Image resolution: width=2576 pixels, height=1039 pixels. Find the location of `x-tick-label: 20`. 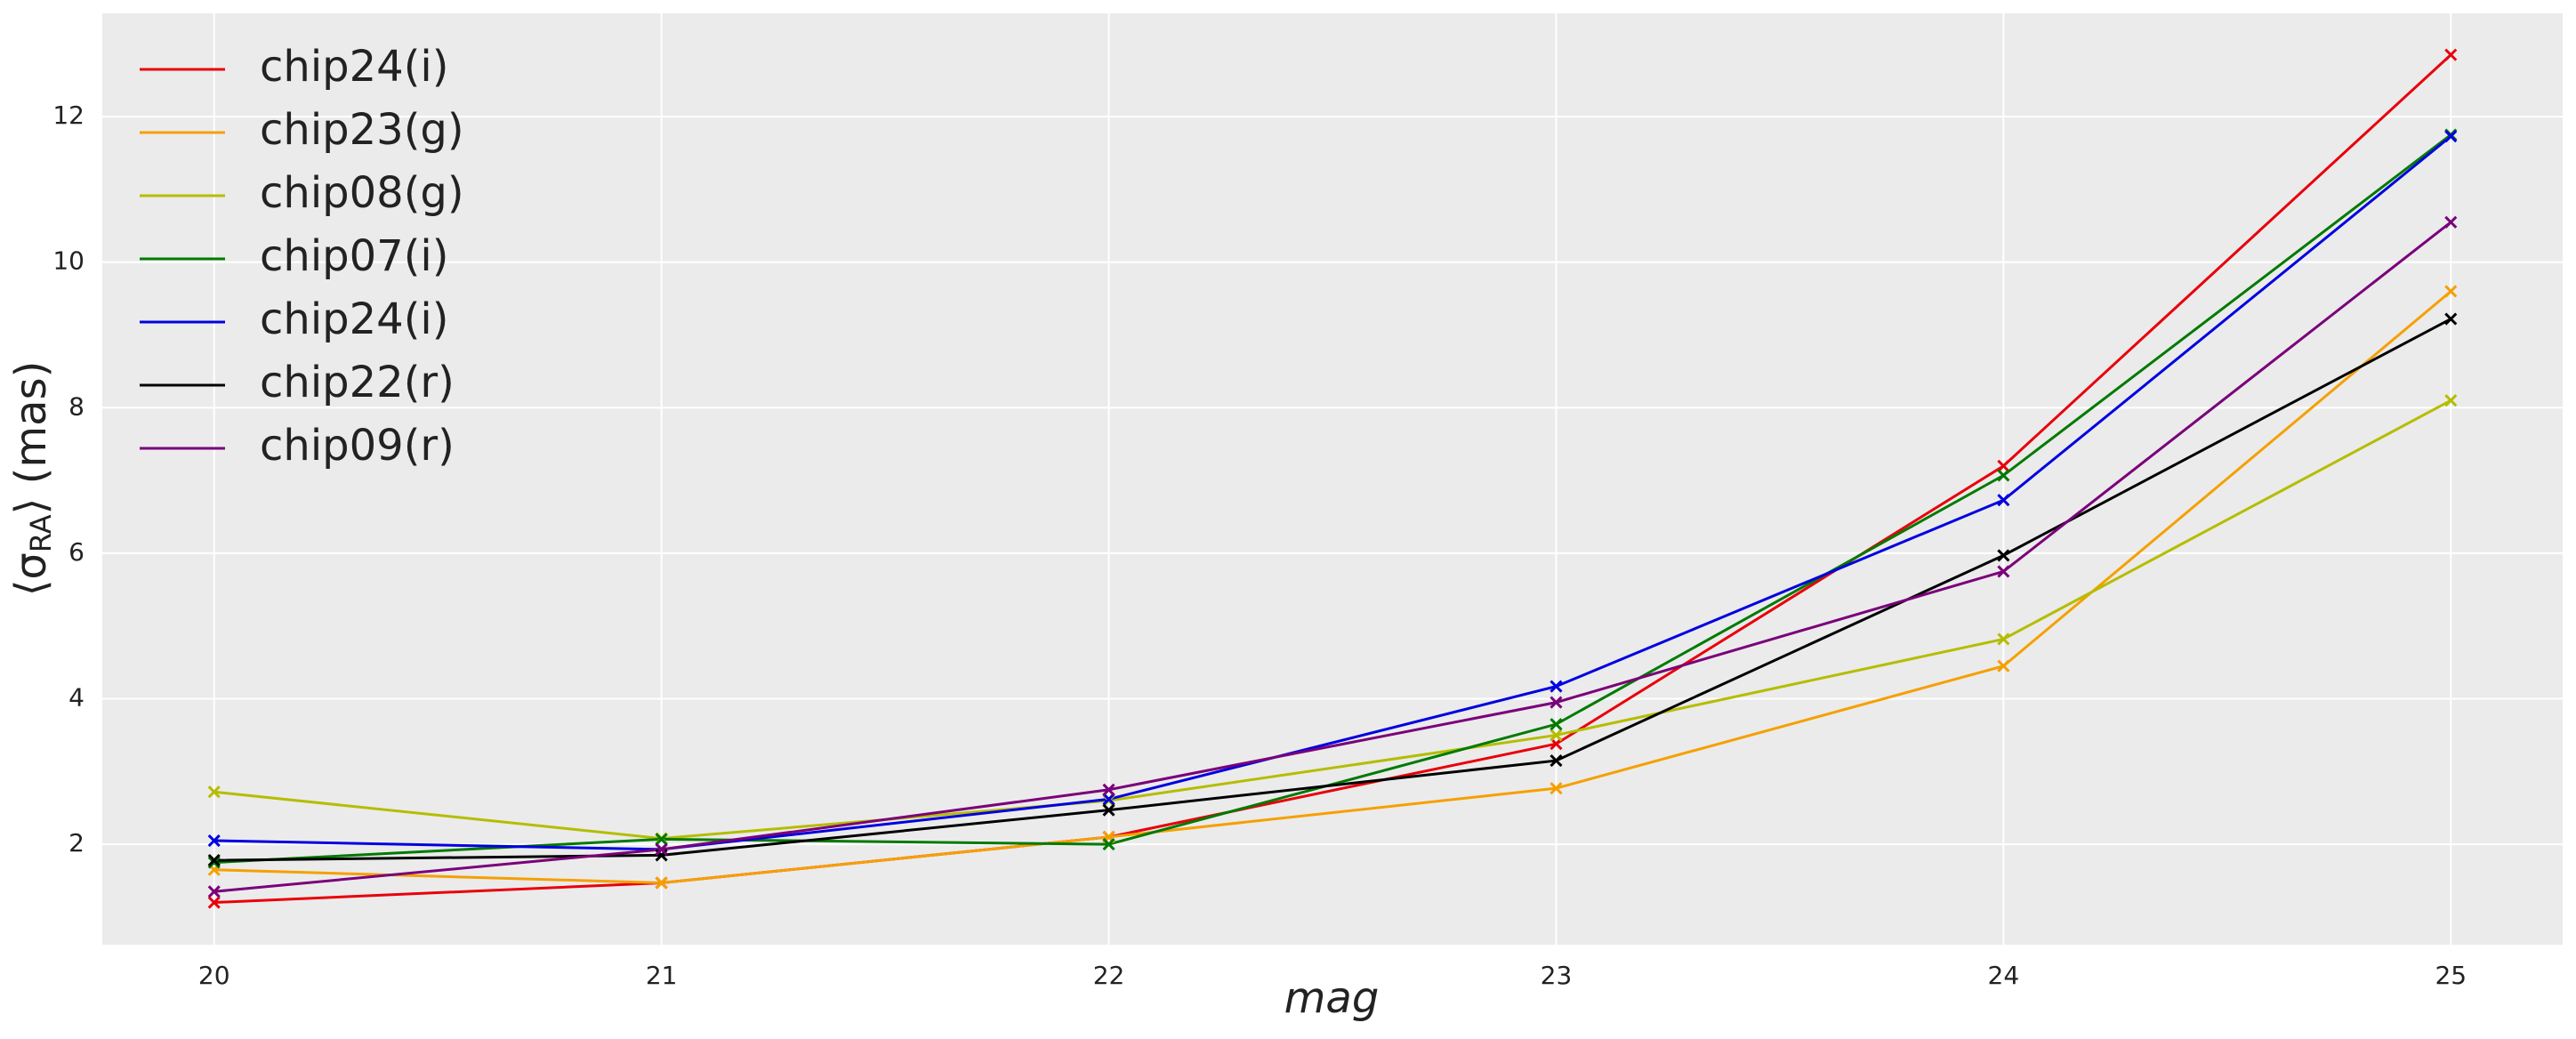

x-tick-label: 20 is located at coordinates (214, 976).